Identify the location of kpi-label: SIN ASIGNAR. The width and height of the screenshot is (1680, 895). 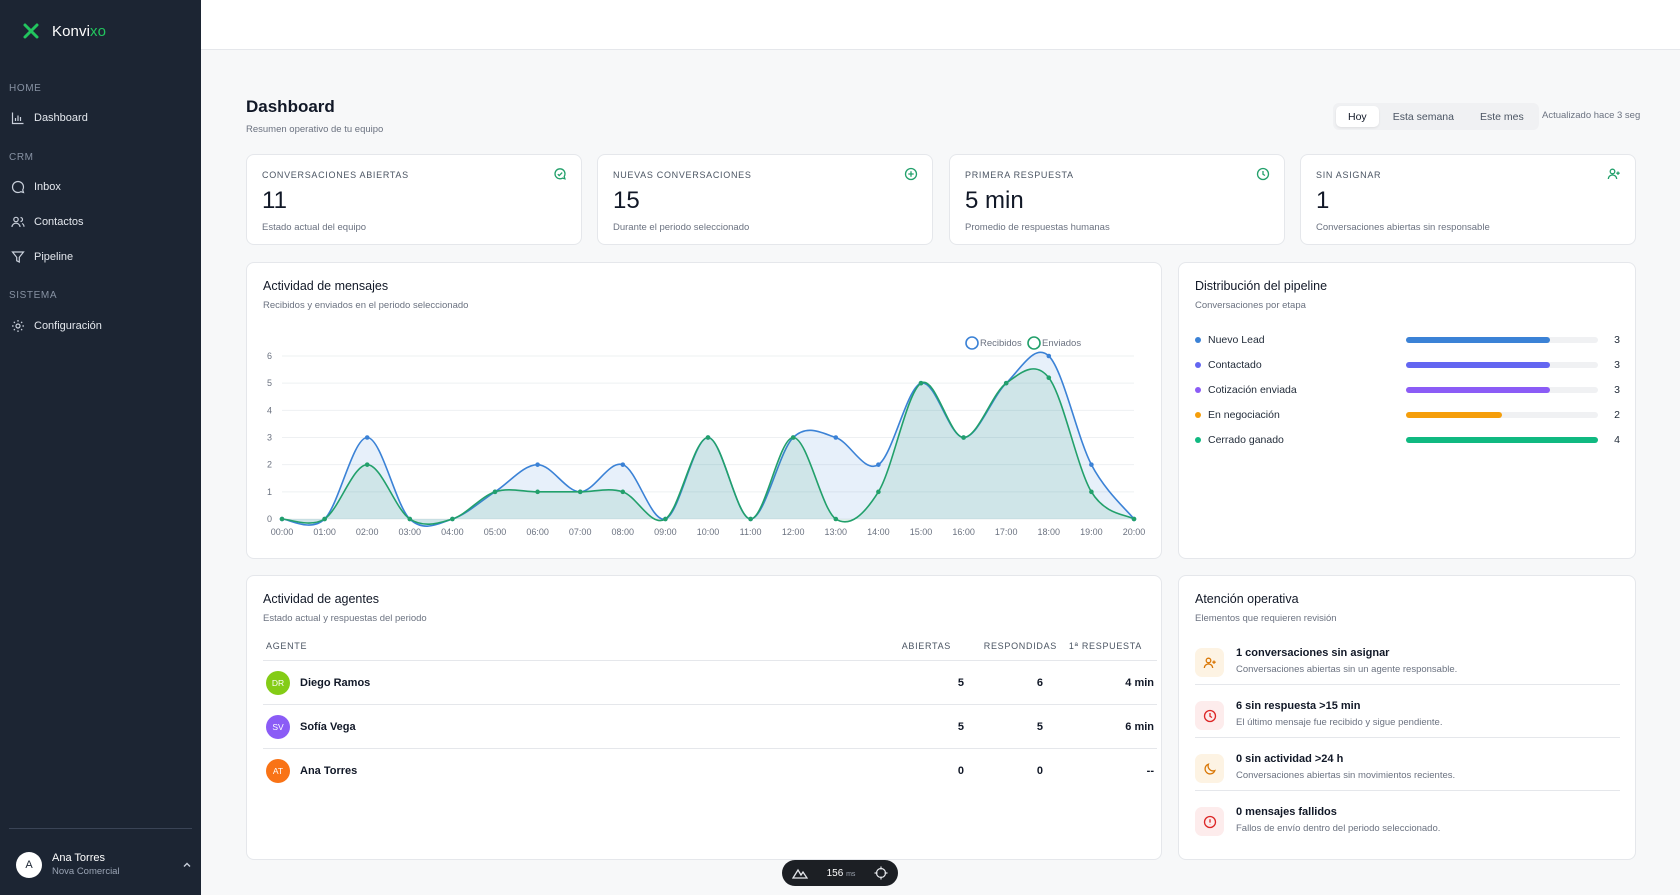
(1349, 175).